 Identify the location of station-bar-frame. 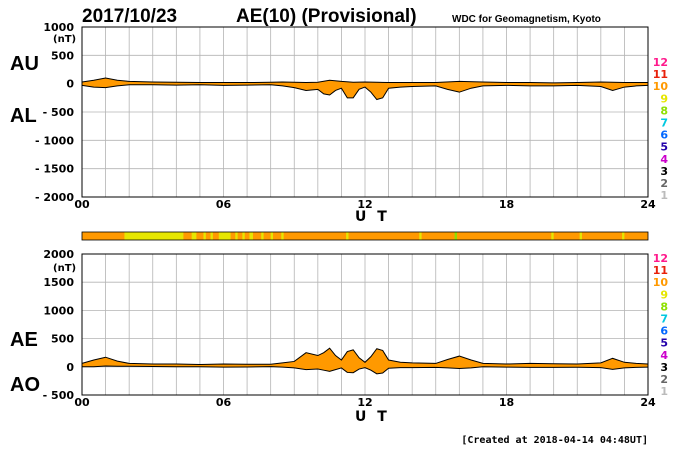
(365, 236).